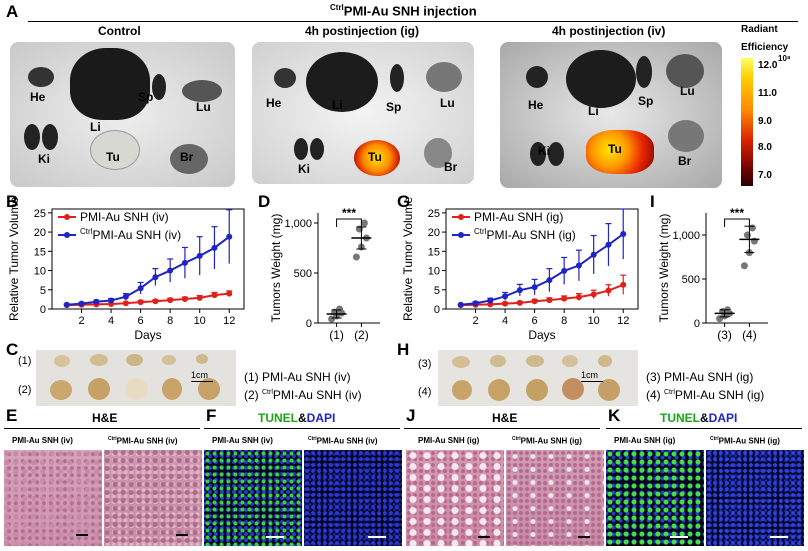 This screenshot has height=551, width=808. I want to click on row-label: (3), so click(425, 364).